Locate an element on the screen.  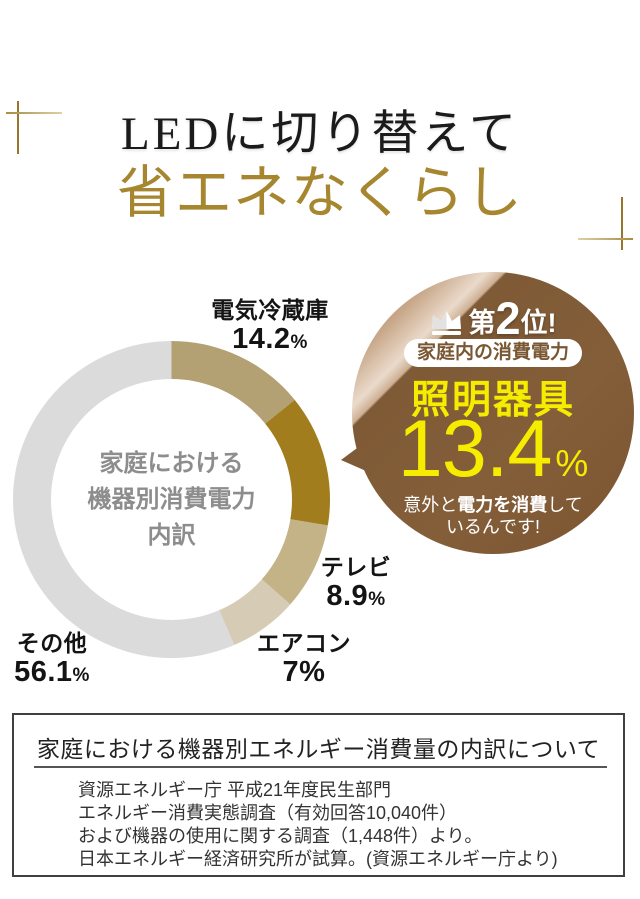
slice-name: その他 is located at coordinates (52, 643).